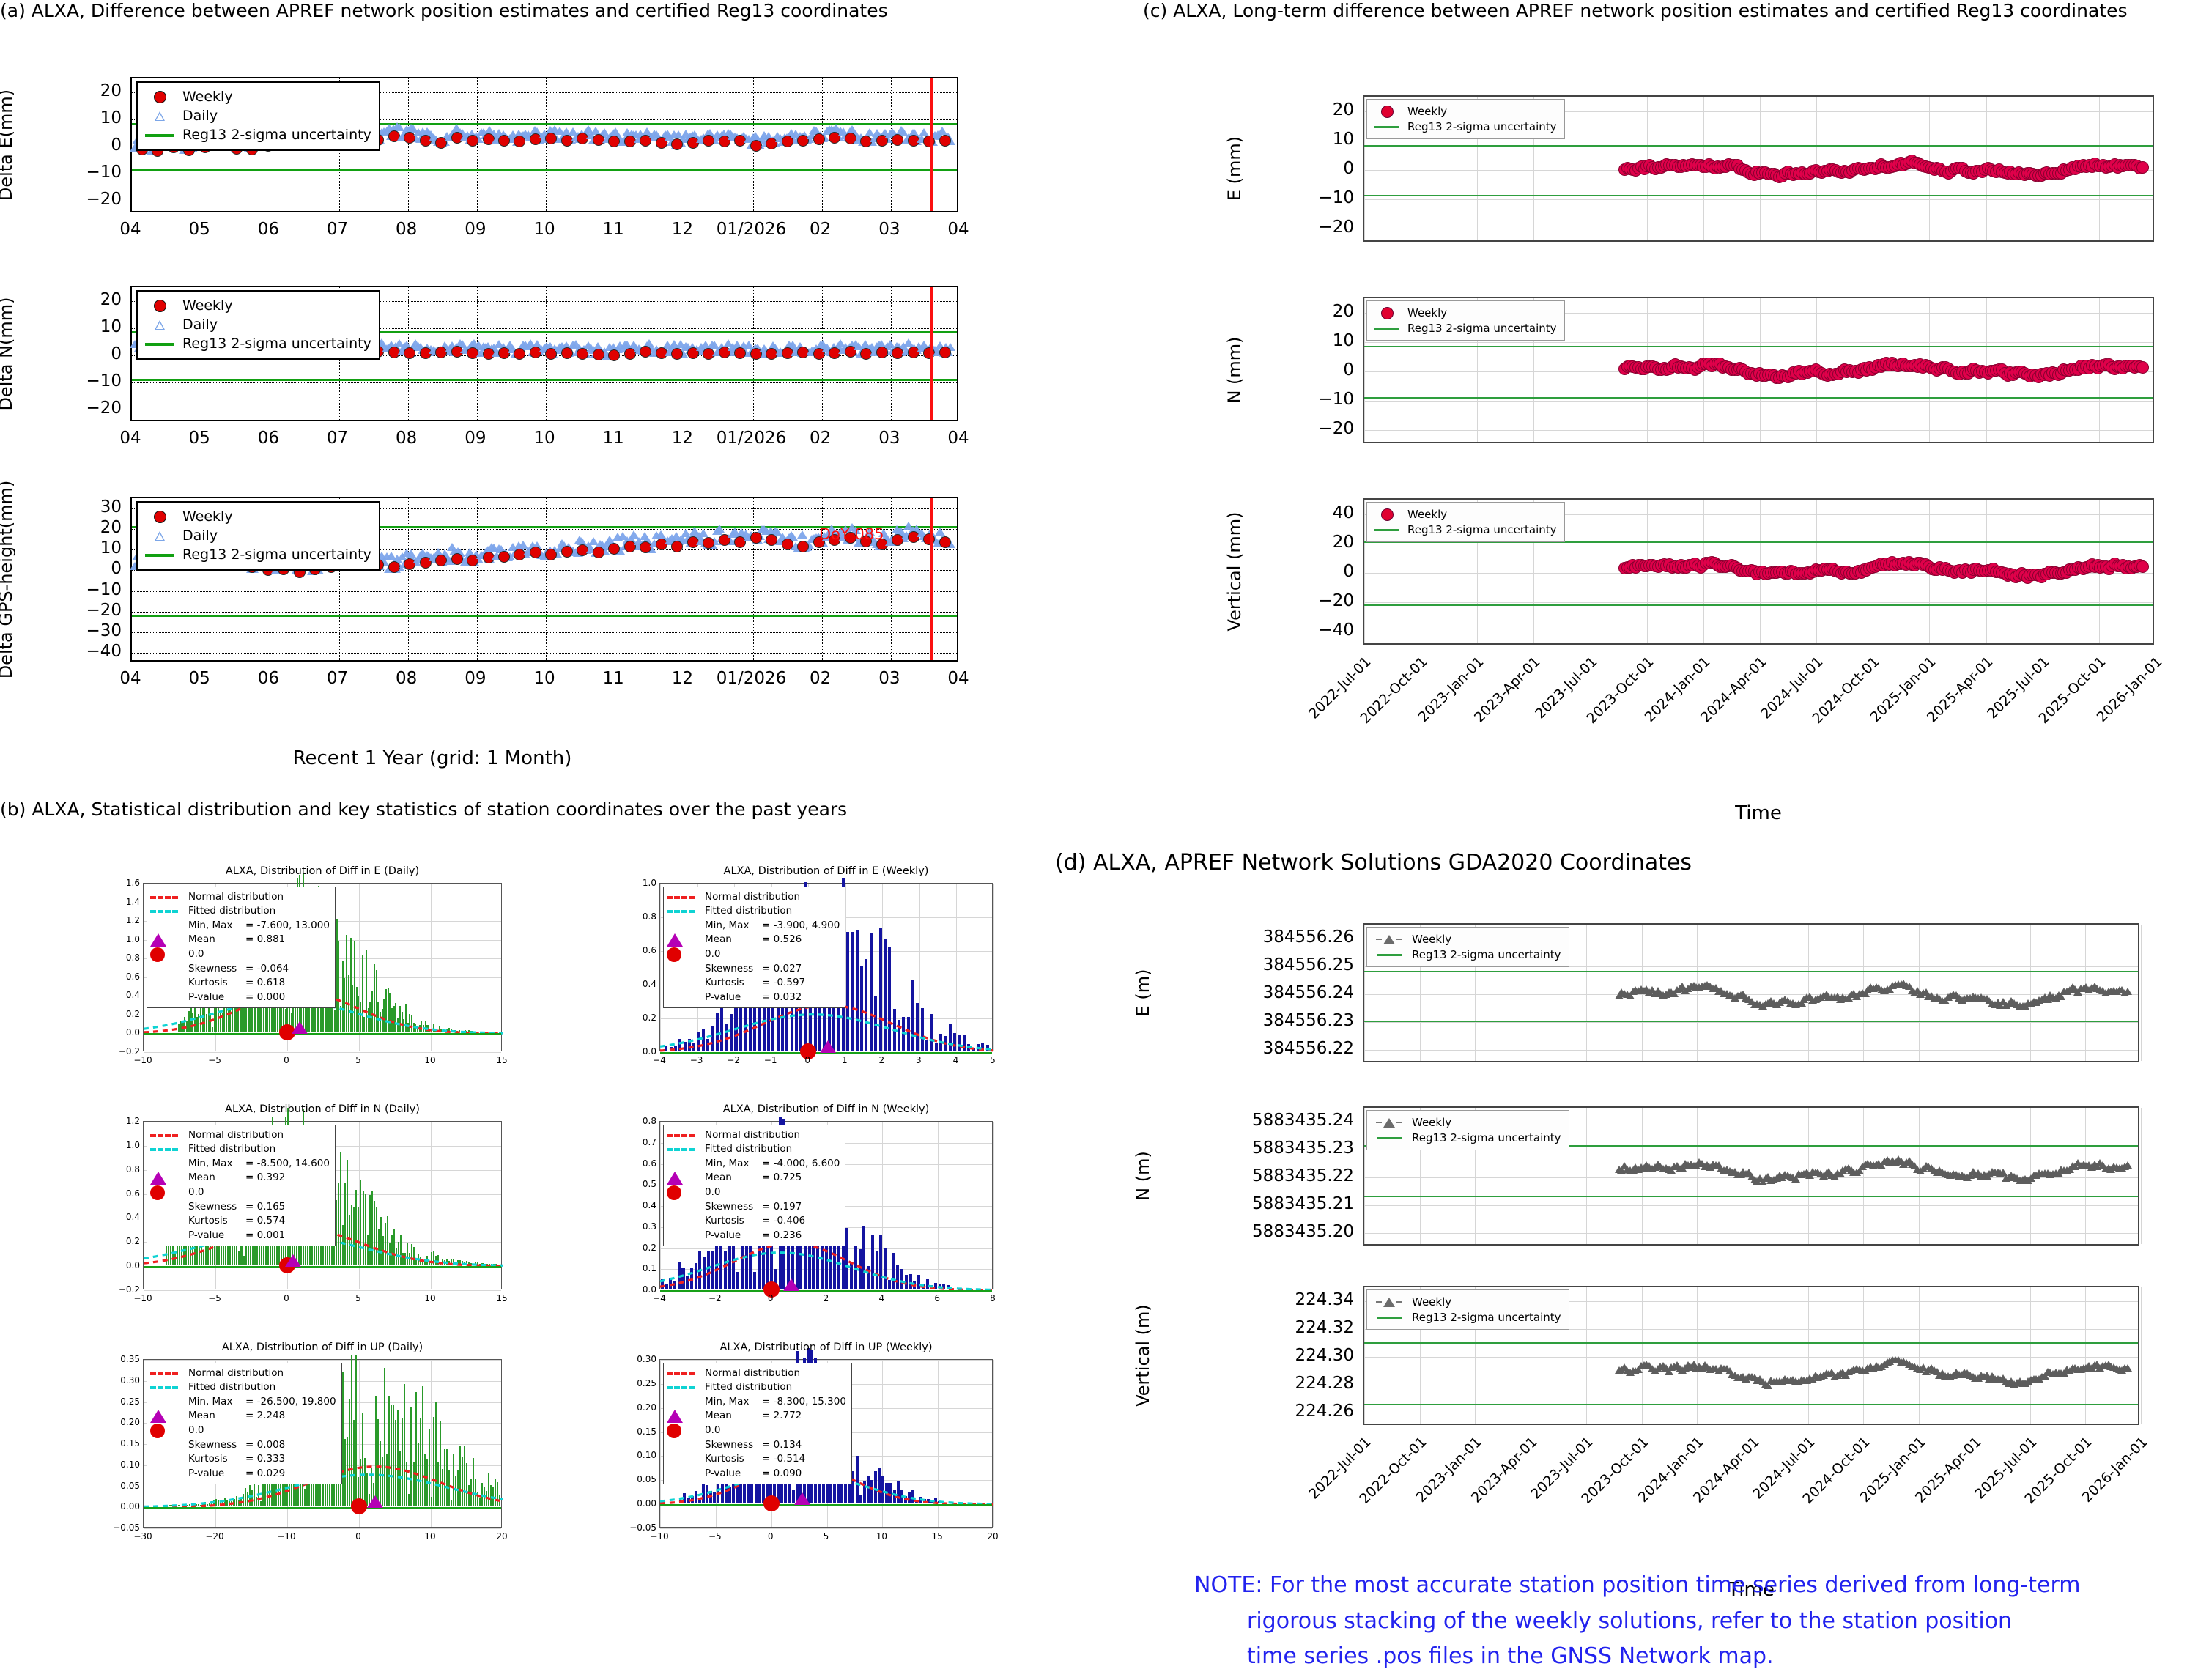 The height and width of the screenshot is (1680, 2198). Describe the element at coordinates (1379, 1302) in the screenshot. I see `dash` at that location.